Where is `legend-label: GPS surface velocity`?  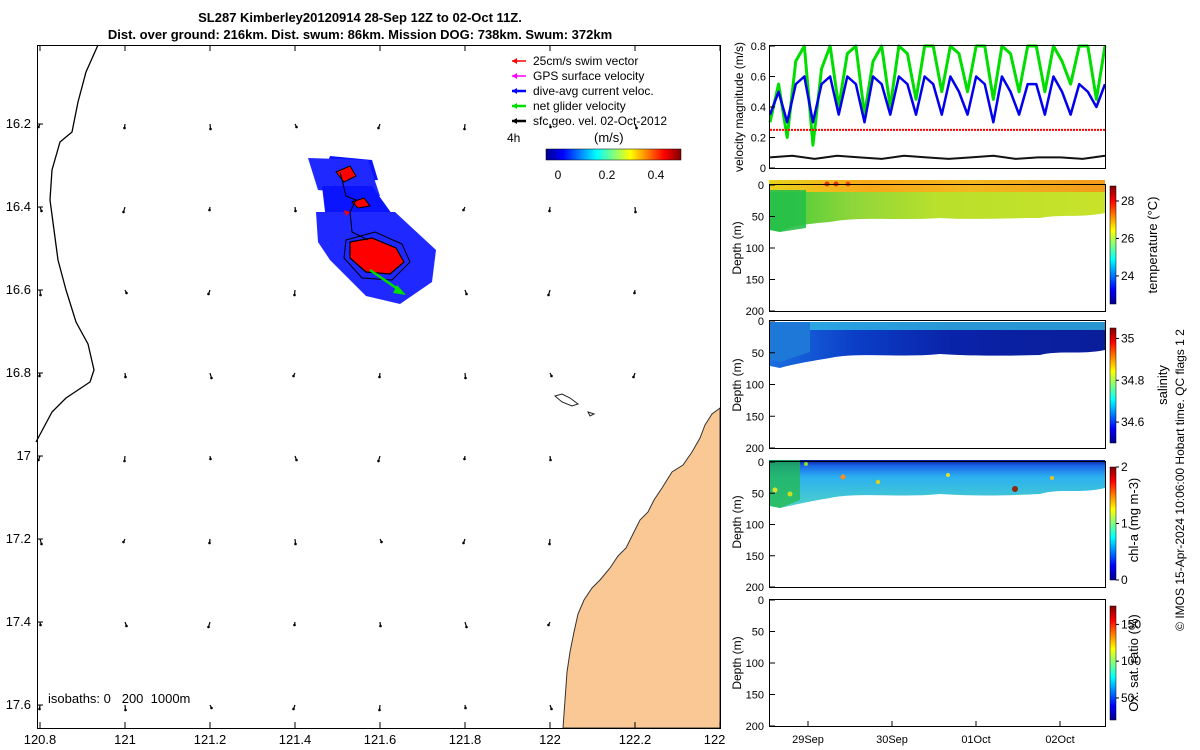
legend-label: GPS surface velocity is located at coordinates (588, 76).